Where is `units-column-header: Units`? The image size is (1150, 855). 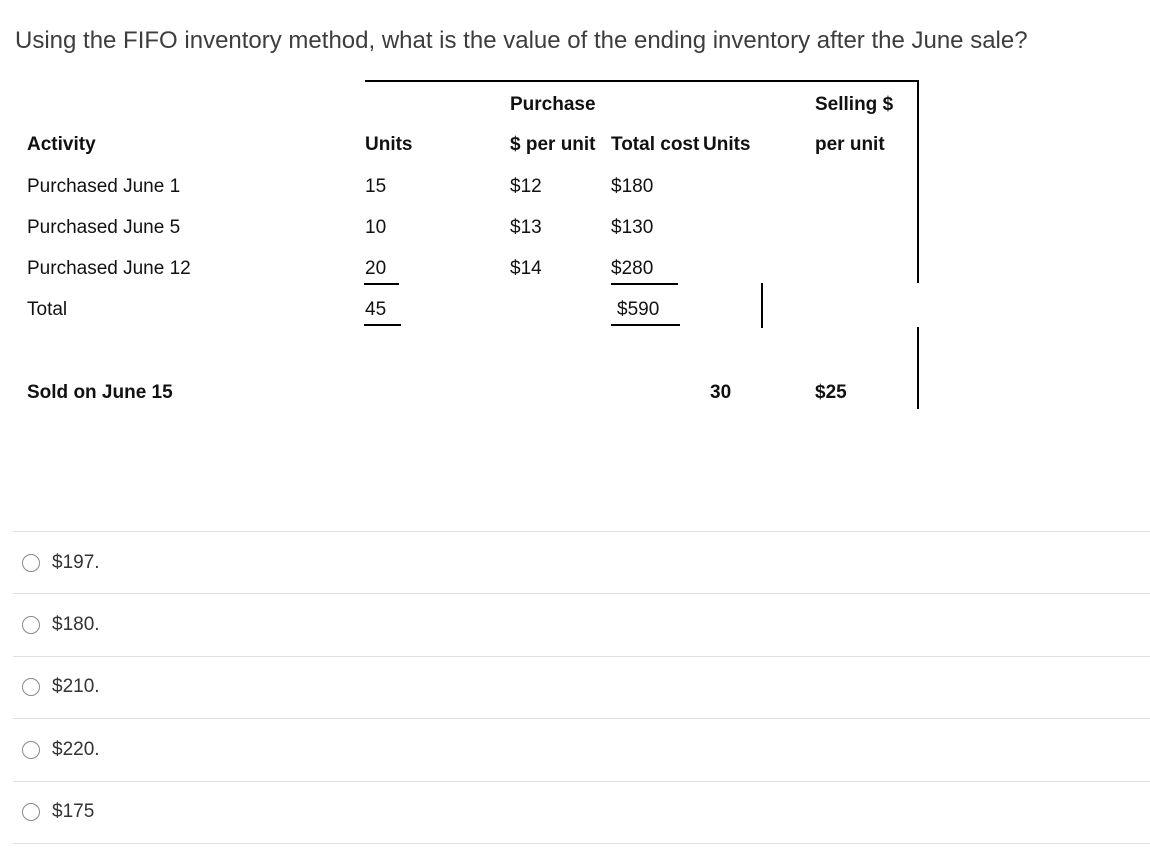 units-column-header: Units is located at coordinates (389, 144).